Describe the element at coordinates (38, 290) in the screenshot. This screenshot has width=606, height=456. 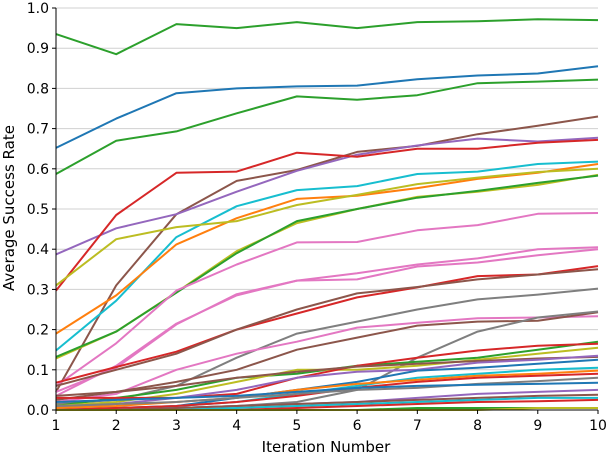
I see `y-tick-label: 0.3` at that location.